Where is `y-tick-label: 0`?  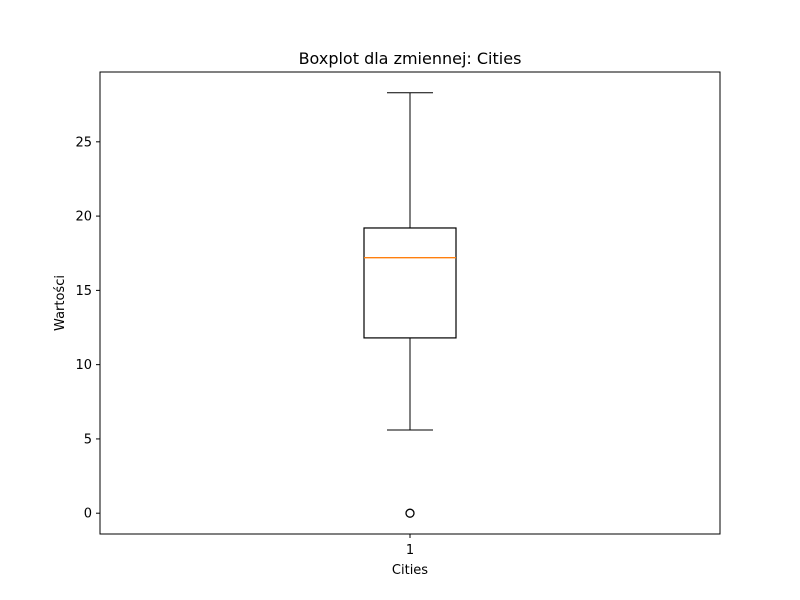
y-tick-label: 0 is located at coordinates (88, 514).